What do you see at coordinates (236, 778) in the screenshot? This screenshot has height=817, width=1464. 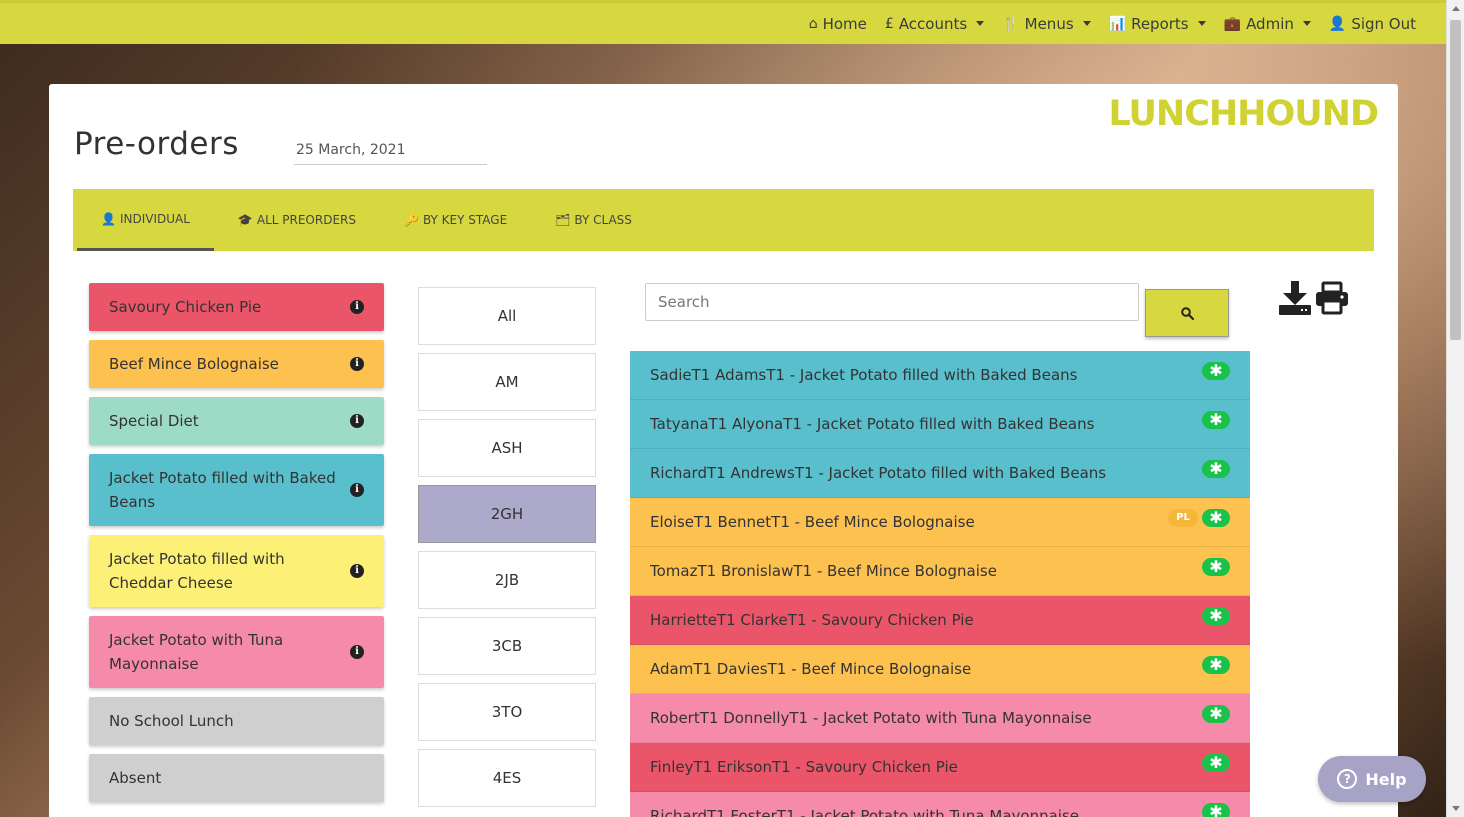 I see `meal-item: Absent` at bounding box center [236, 778].